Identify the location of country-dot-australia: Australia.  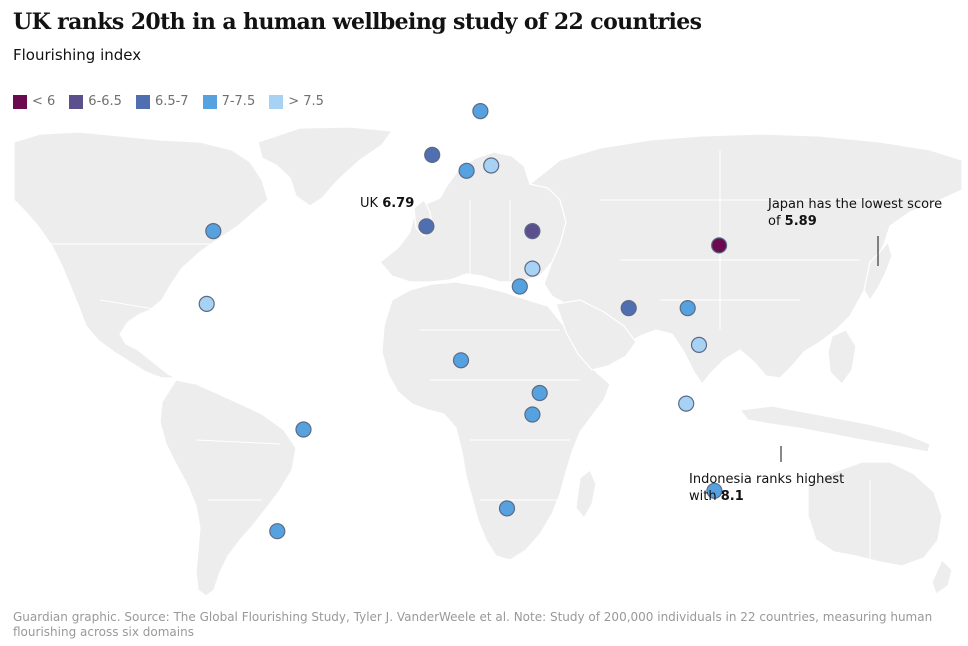
(714, 490).